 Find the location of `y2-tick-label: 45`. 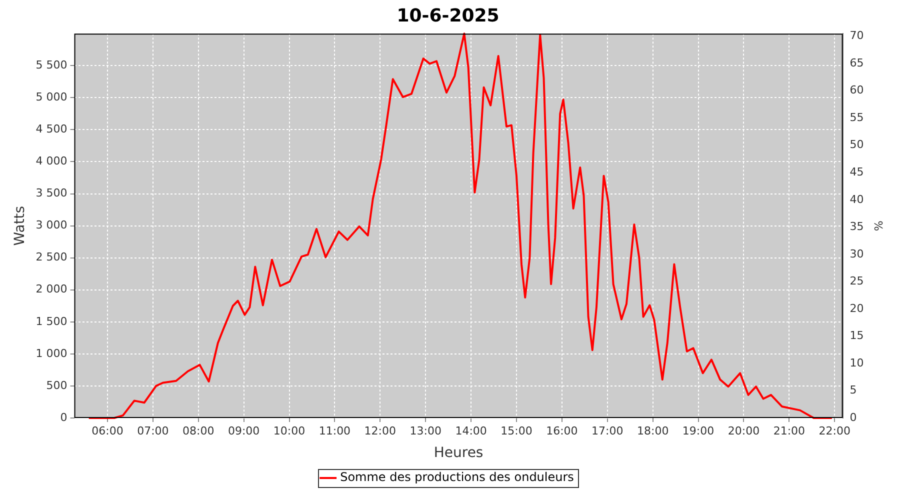

y2-tick-label: 45 is located at coordinates (857, 172).